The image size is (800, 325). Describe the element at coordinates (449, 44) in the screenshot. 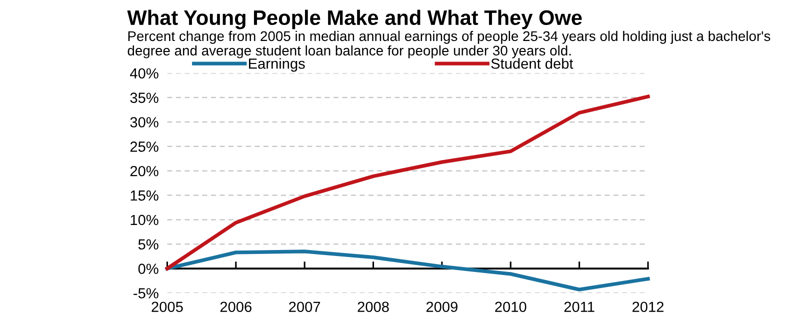

I see `chart-subtitle: Percent change from 2005 in median annual earnings of people 25-34 years old holding just a bachelor's degree and average student loan balance for people under 30 years old.` at that location.